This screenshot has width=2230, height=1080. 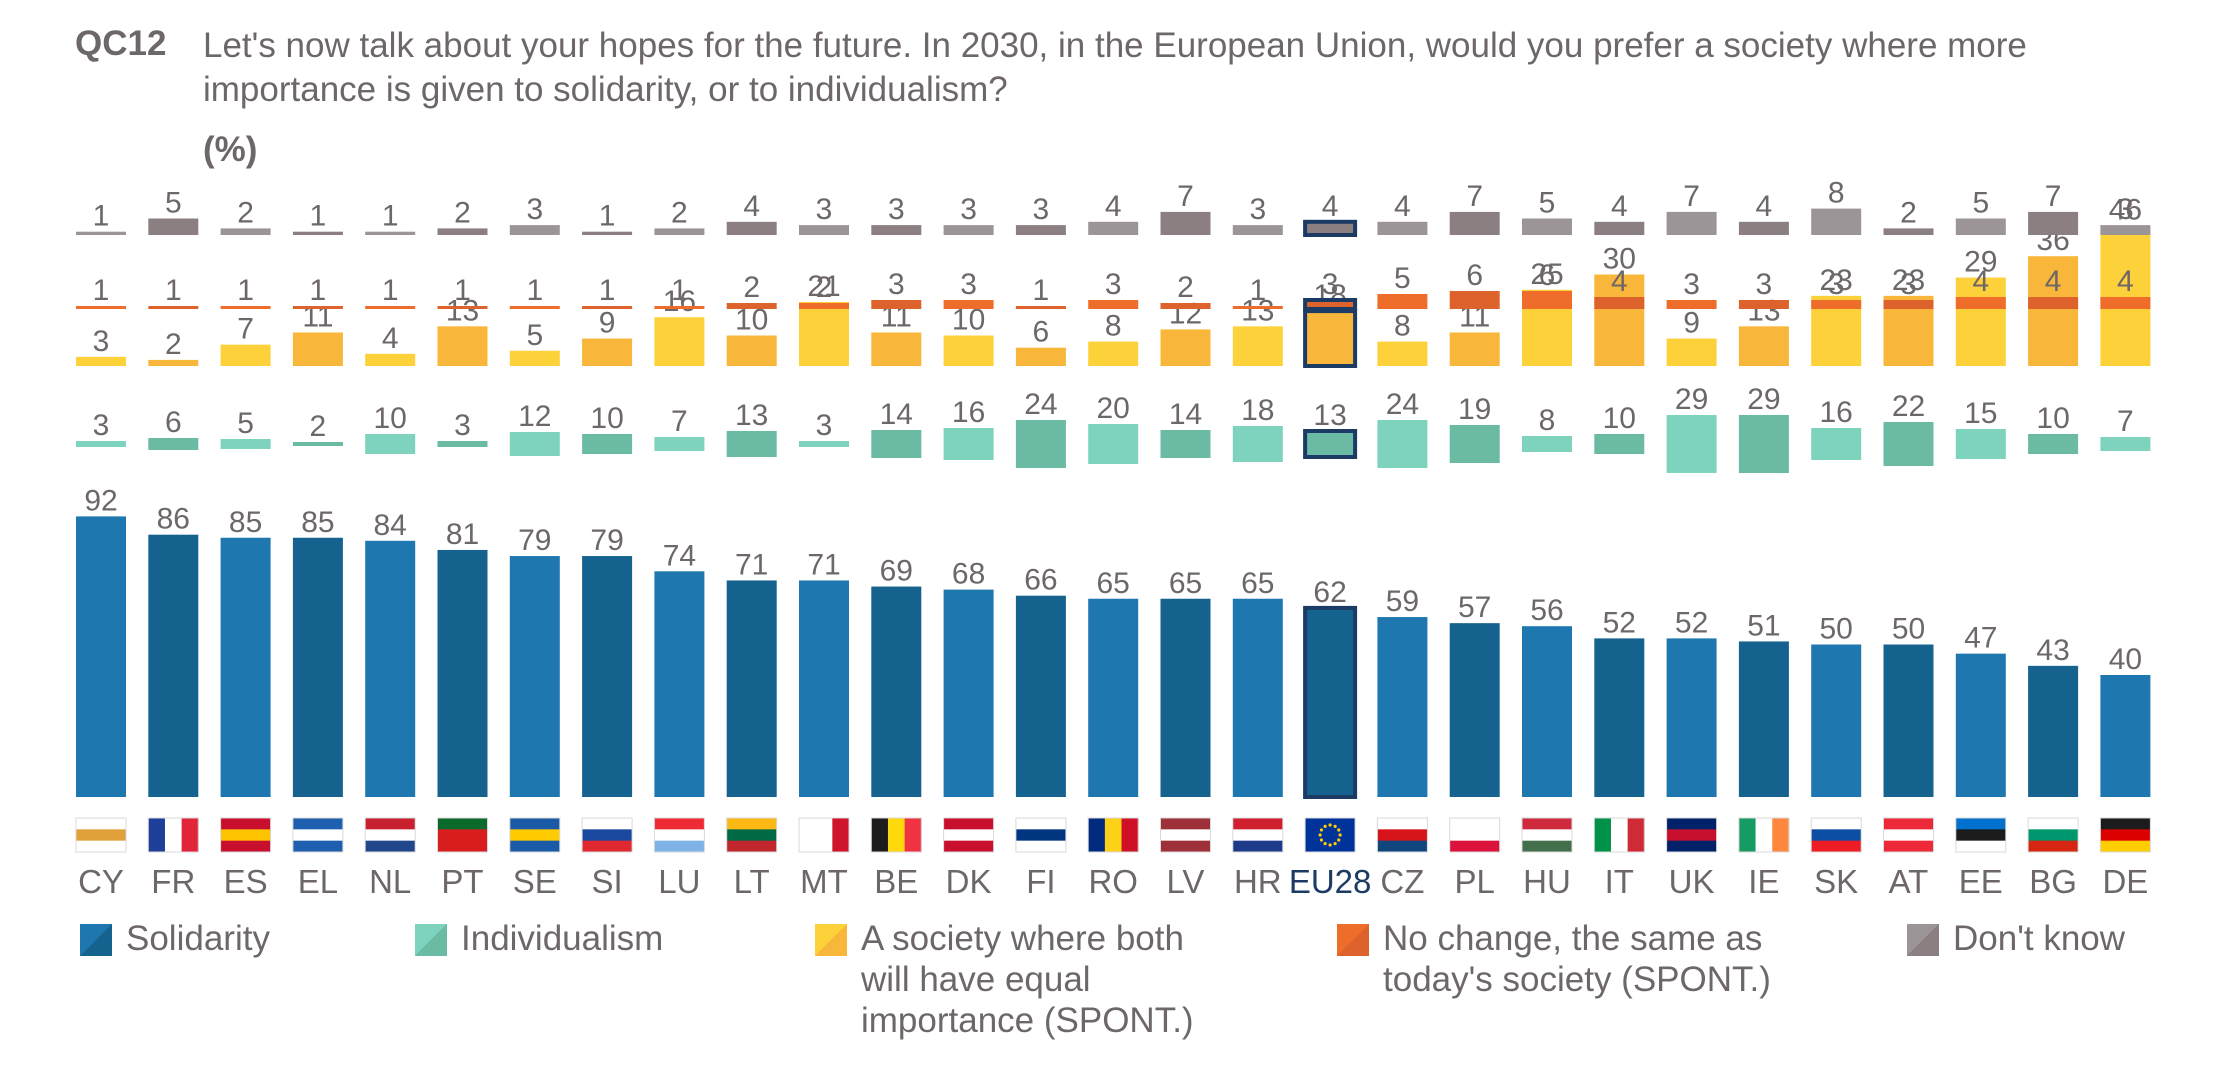 What do you see at coordinates (562, 938) in the screenshot?
I see `legend-label-line: Individualism` at bounding box center [562, 938].